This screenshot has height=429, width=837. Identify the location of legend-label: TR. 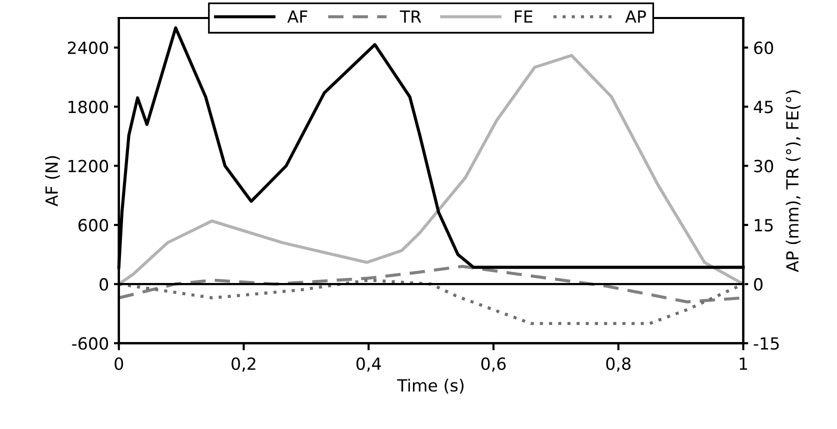
(411, 16).